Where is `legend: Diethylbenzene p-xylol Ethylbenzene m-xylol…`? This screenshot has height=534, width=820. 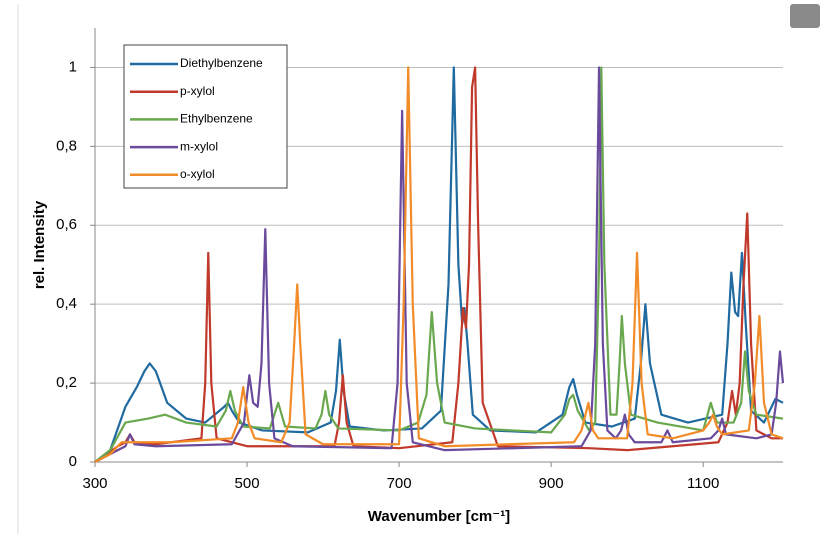
legend: Diethylbenzene p-xylol Ethylbenzene m-xylol… is located at coordinates (205, 116).